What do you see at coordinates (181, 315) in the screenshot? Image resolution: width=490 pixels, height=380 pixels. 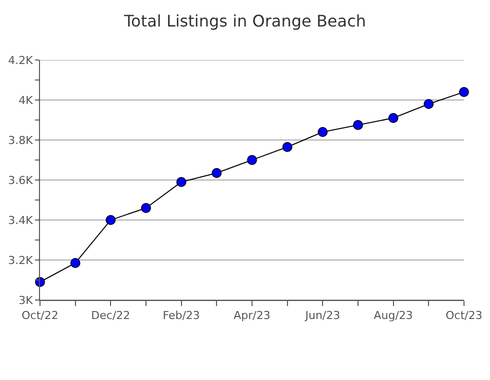 I see `x-tick-label: Feb/23` at bounding box center [181, 315].